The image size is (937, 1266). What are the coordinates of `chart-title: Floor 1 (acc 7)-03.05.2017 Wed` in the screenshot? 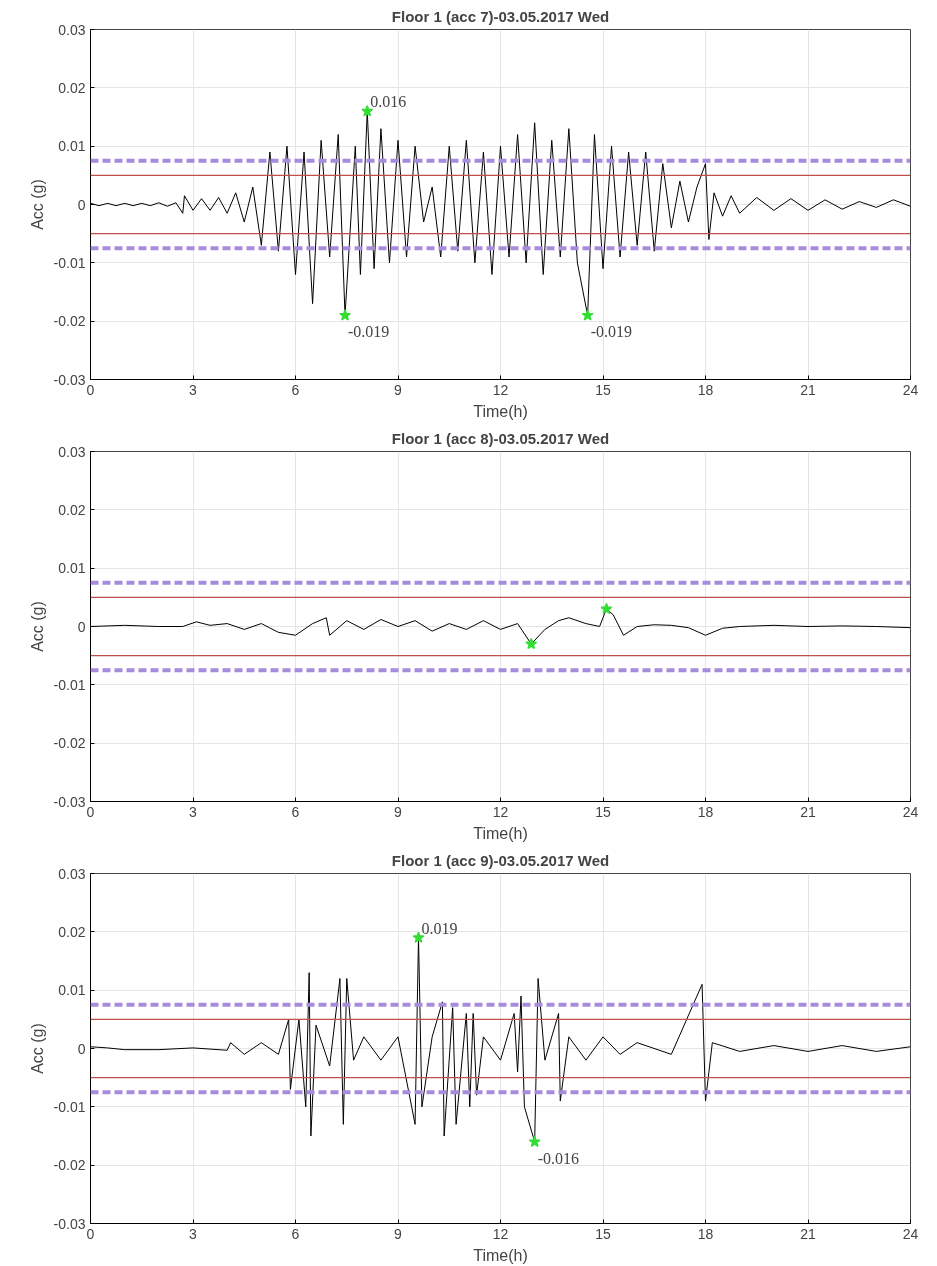 It's located at (500, 16).